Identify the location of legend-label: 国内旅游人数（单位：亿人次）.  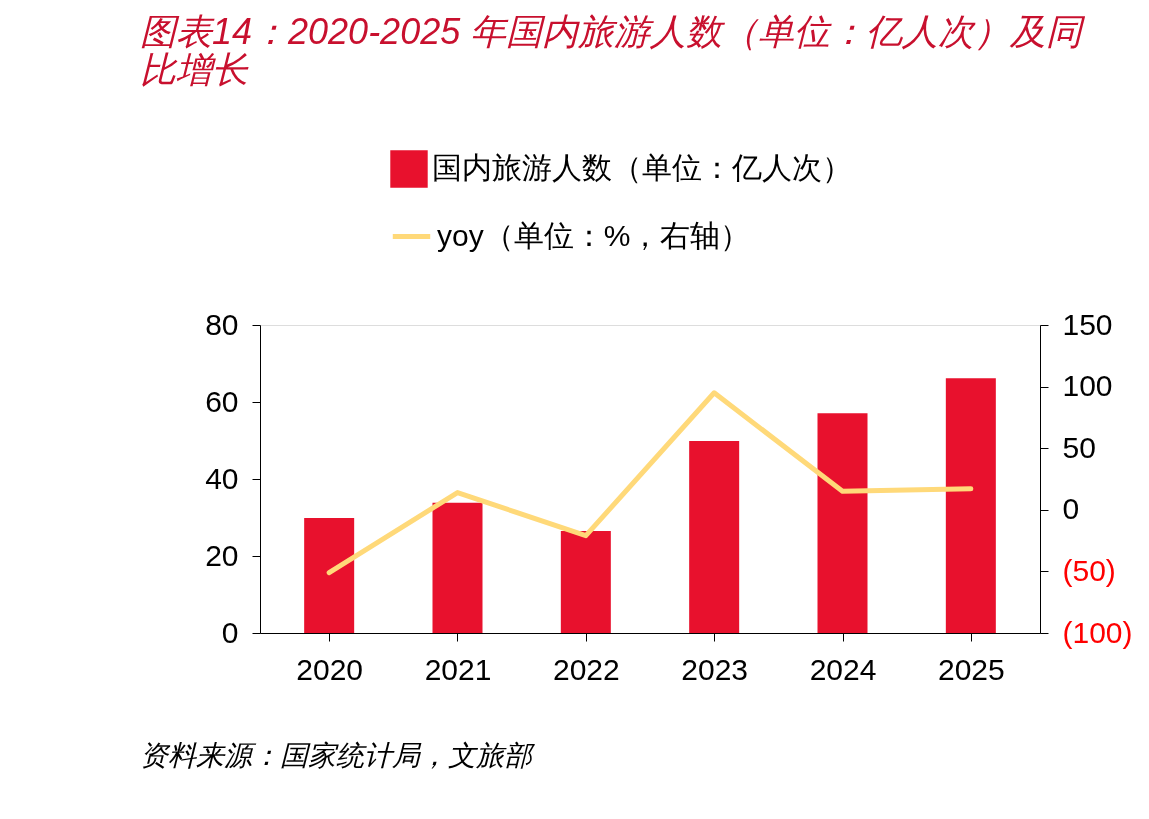
(642, 167).